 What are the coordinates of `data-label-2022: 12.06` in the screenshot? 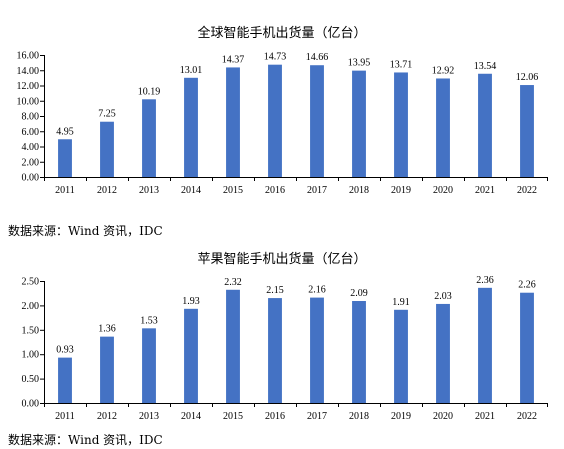 It's located at (527, 77).